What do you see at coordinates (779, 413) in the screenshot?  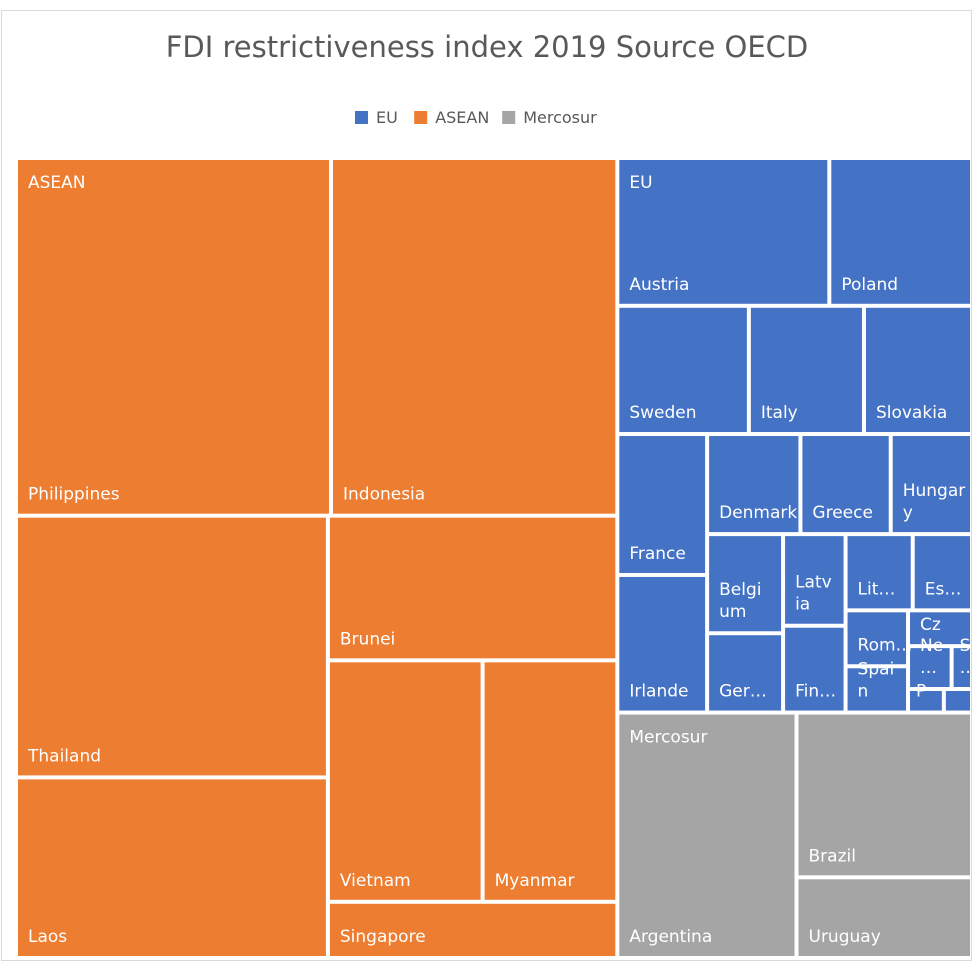 I see `tile-label: Italy` at bounding box center [779, 413].